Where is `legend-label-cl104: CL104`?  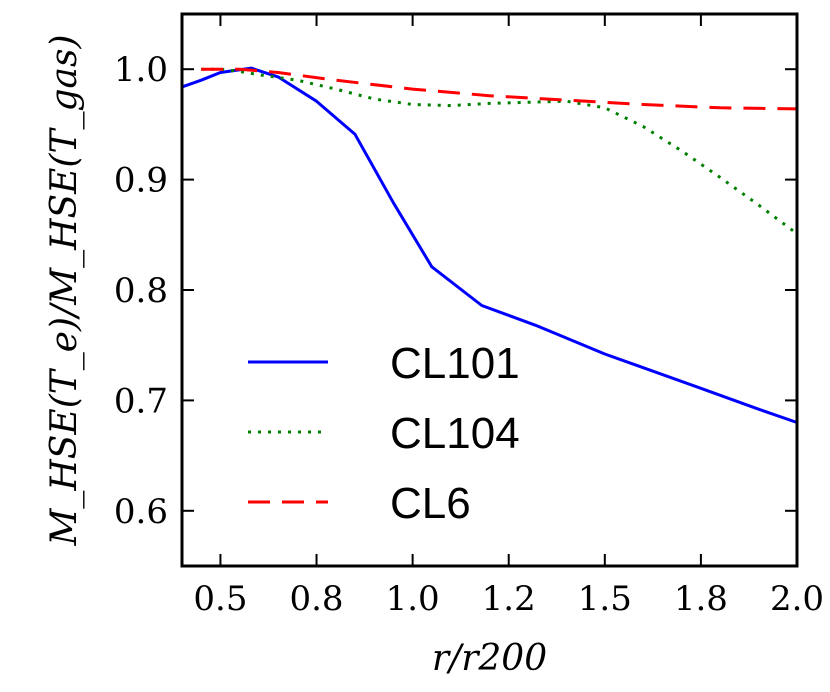
legend-label-cl104: CL104 is located at coordinates (455, 433).